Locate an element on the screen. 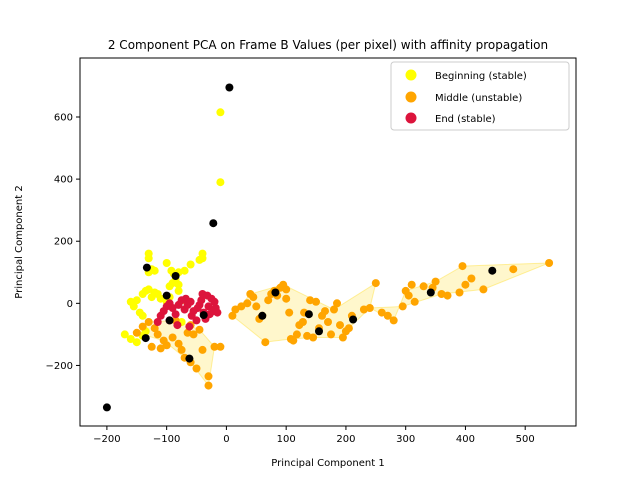 The width and height of the screenshot is (640, 480). x-axis-label: Principal Component 1 is located at coordinates (327, 463).